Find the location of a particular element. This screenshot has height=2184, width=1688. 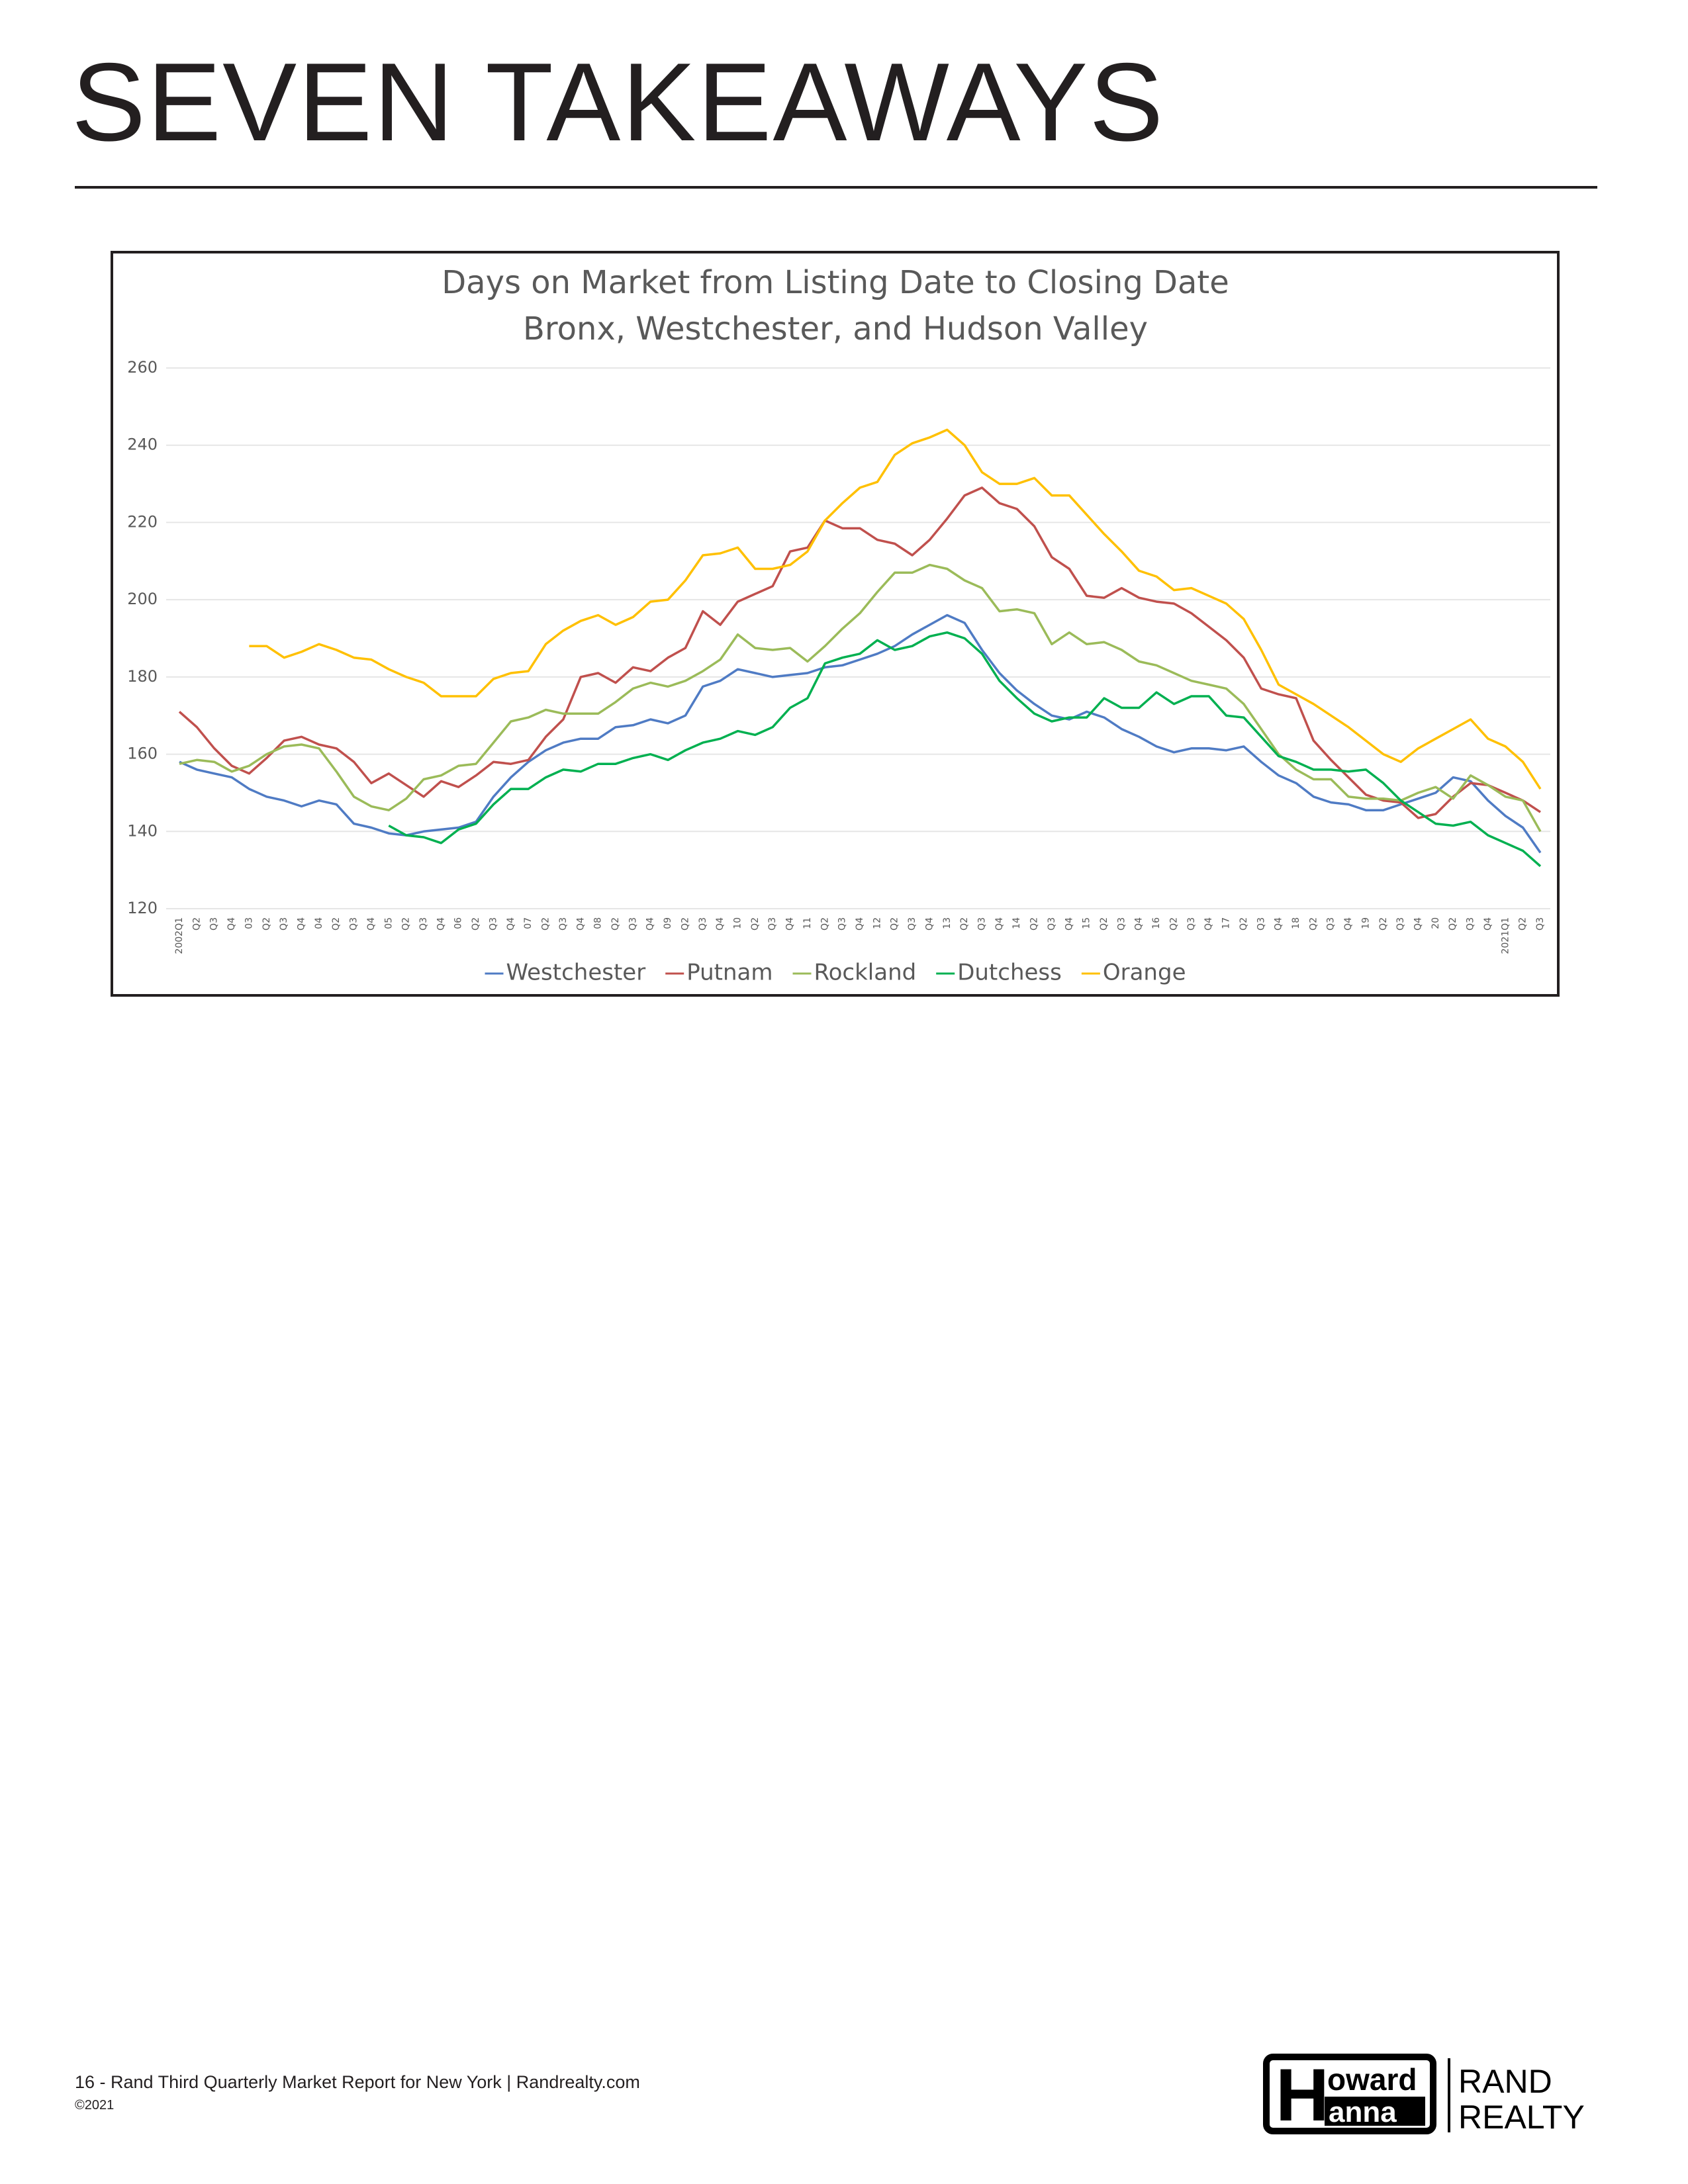

legend-label: Orange is located at coordinates (1144, 973).